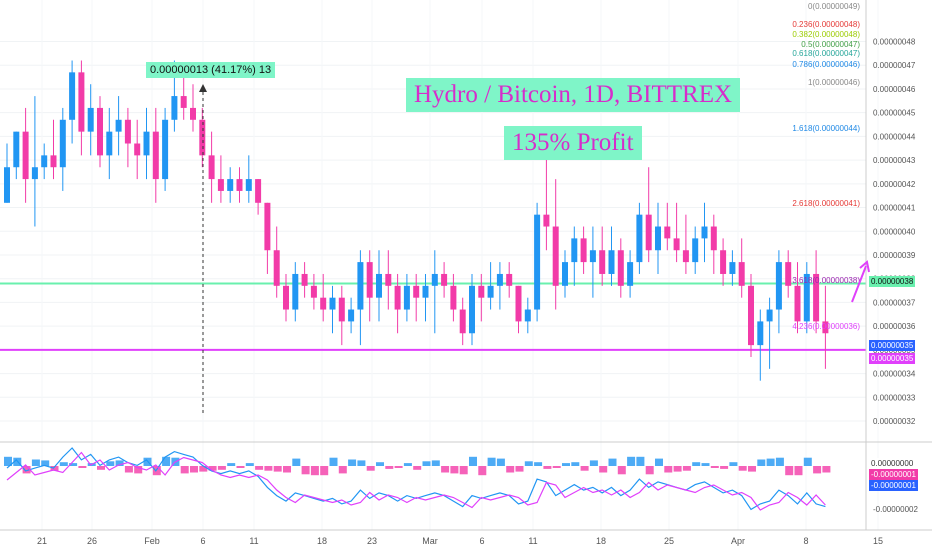 The image size is (932, 550). I want to click on measure-label: 0.00000013 (41.17%) 13, so click(211, 70).